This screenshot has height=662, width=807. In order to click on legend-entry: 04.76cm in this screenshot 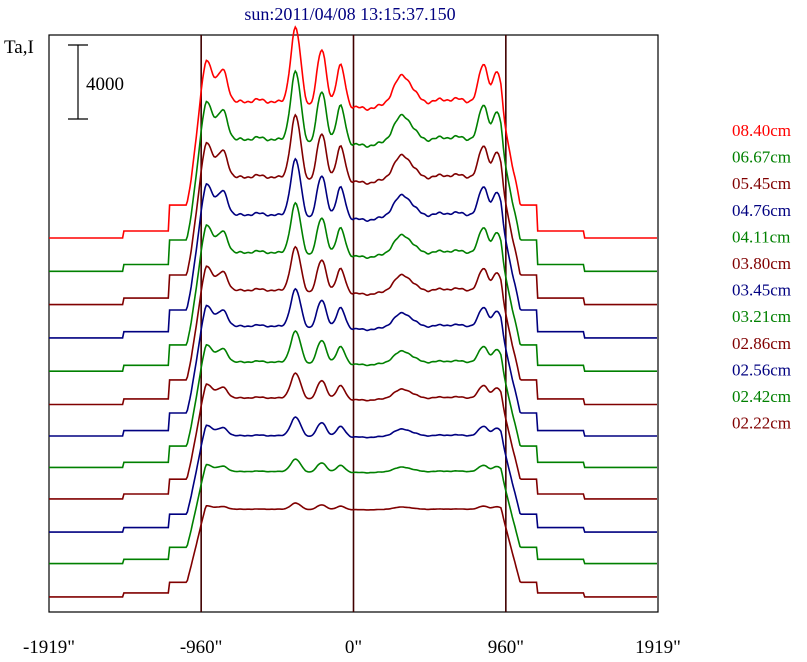, I will do `click(761, 210)`.